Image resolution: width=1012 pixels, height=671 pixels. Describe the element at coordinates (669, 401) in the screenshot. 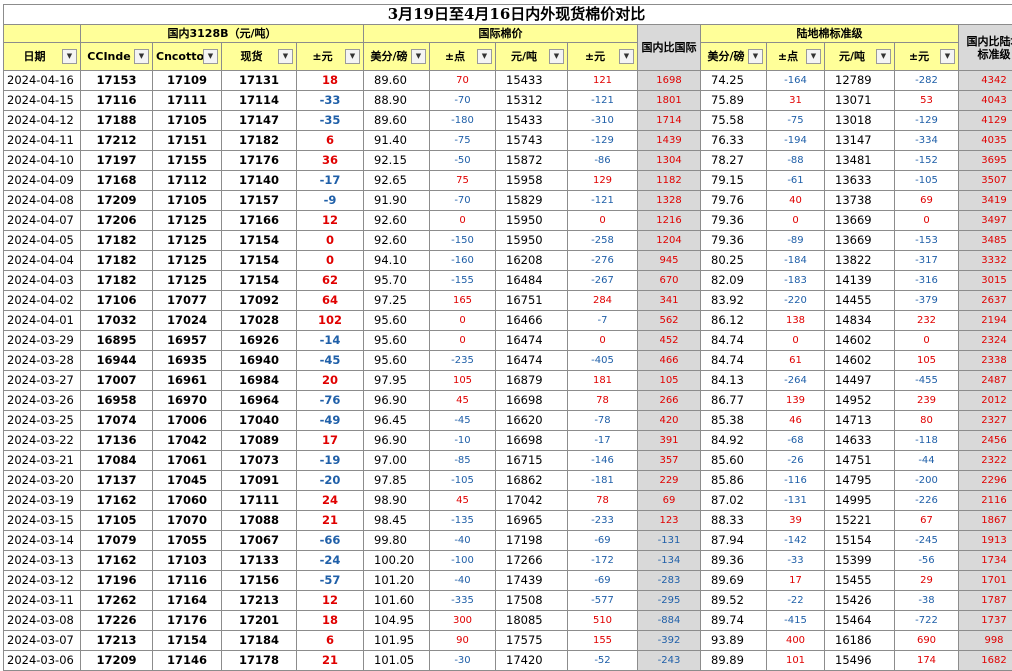

I see `cell-intl-diff: 266` at that location.